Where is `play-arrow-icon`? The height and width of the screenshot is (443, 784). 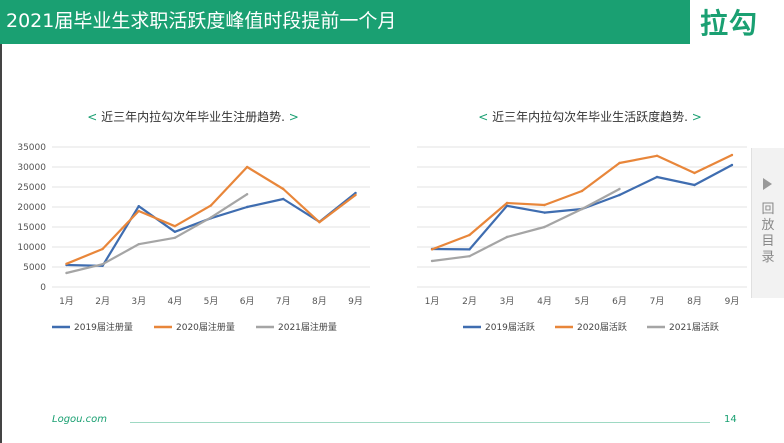
play-arrow-icon is located at coordinates (767, 184).